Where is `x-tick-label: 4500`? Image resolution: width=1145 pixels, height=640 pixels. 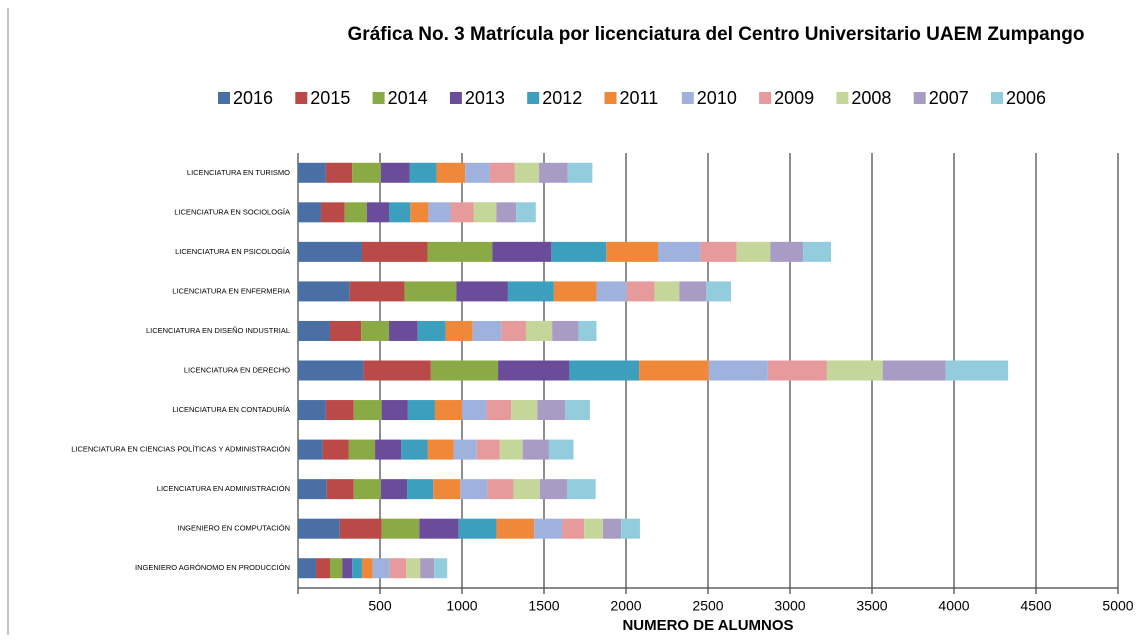 x-tick-label: 4500 is located at coordinates (1035, 606).